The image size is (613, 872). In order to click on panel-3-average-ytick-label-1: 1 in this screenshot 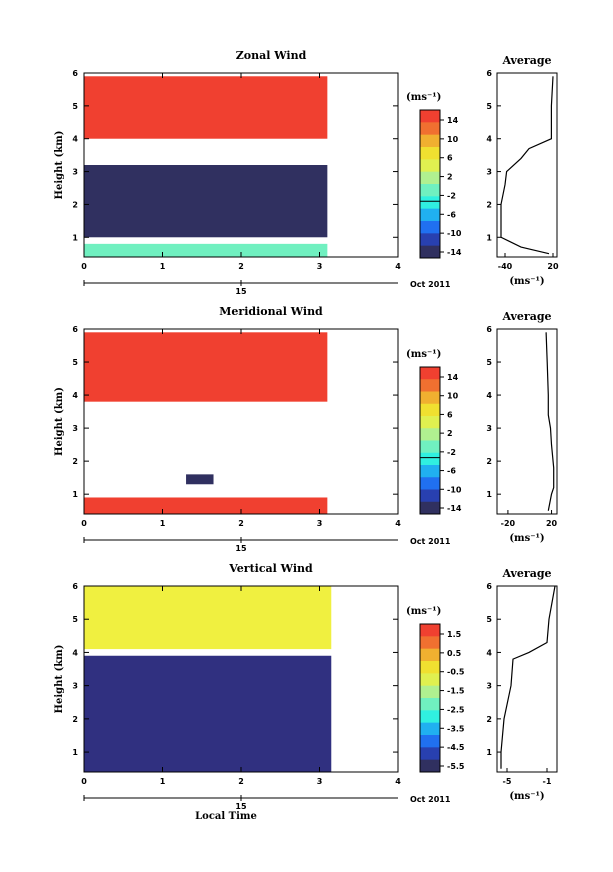, I will do `click(489, 752)`.